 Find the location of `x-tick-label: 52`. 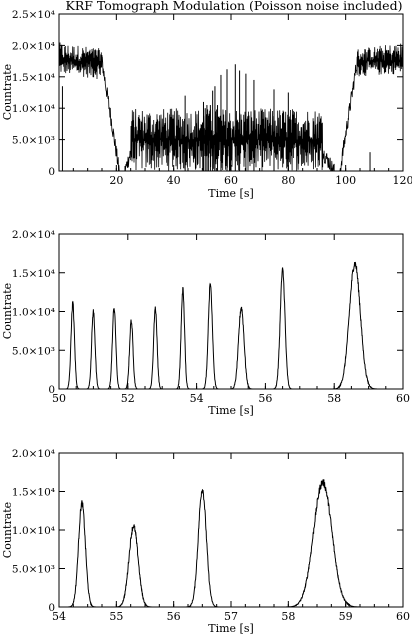

x-tick-label: 52 is located at coordinates (128, 398).